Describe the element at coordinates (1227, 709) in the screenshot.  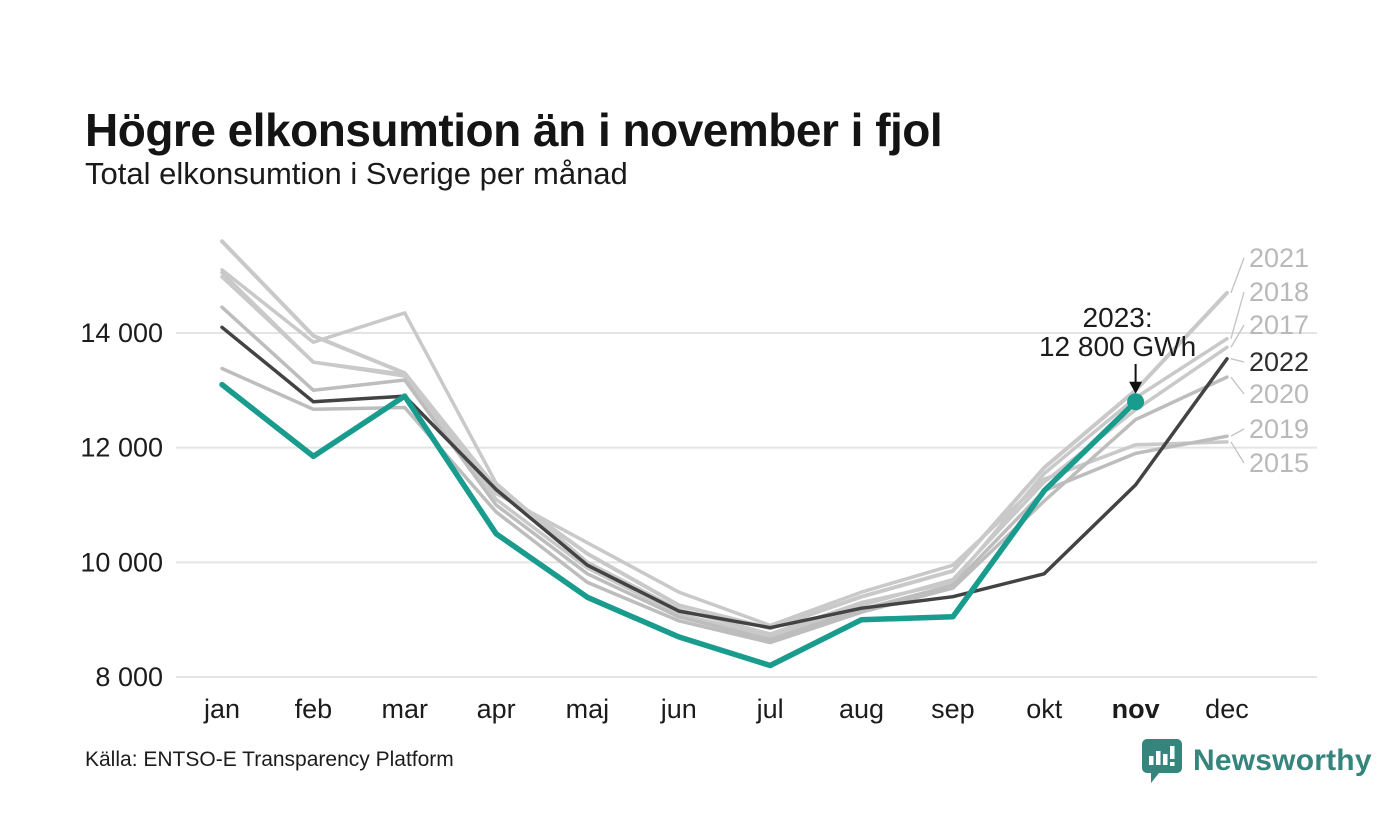
I see `month-label-dec: dec` at that location.